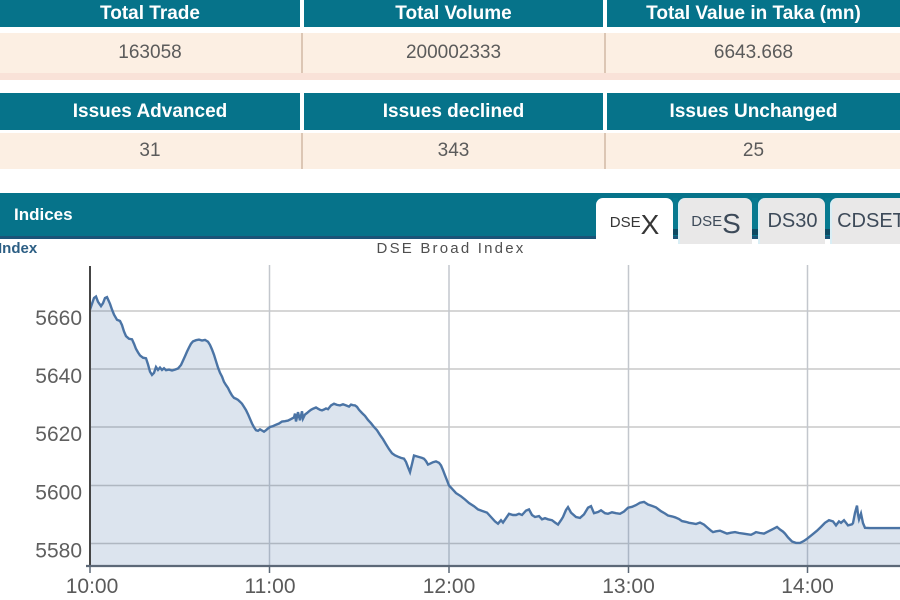 The height and width of the screenshot is (600, 900). I want to click on svg-text: 5660, so click(58, 318).